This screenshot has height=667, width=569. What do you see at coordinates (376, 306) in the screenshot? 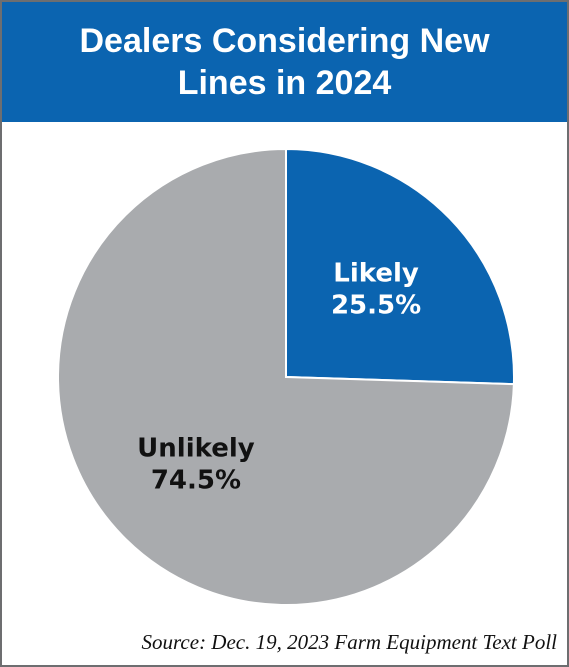
I see `value-label: 25.5%` at bounding box center [376, 306].